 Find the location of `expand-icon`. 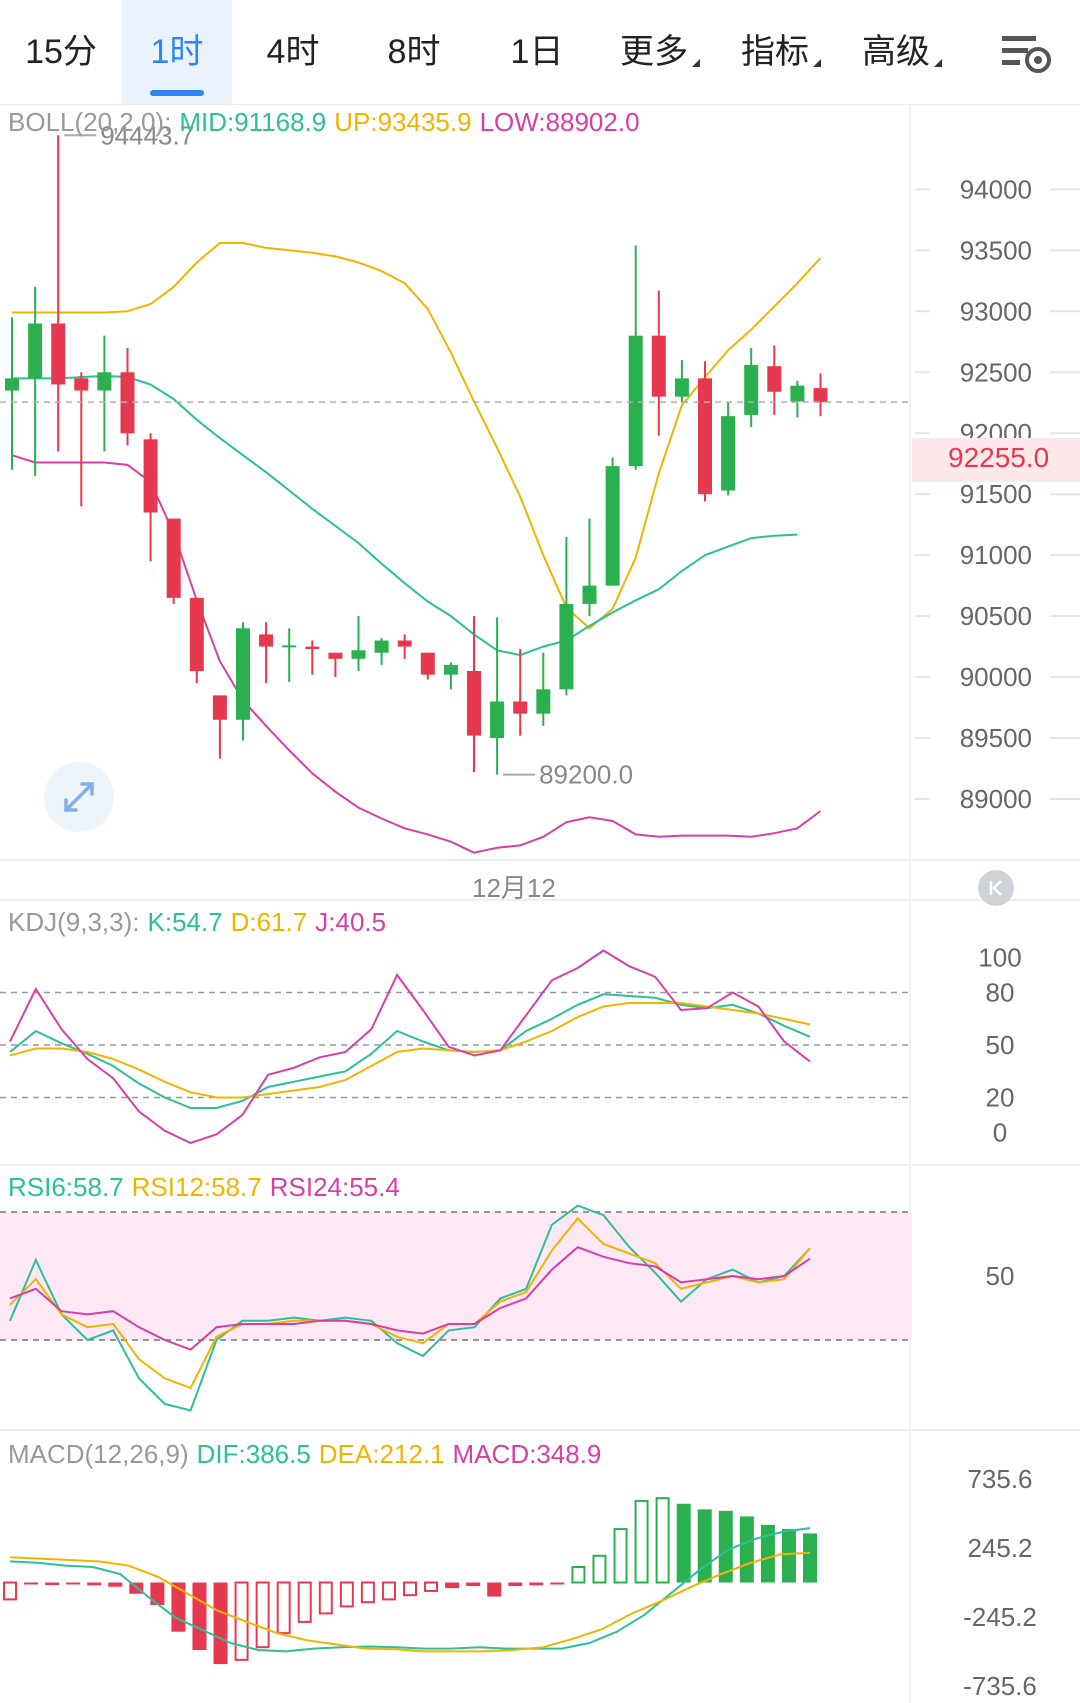

expand-icon is located at coordinates (79, 797).